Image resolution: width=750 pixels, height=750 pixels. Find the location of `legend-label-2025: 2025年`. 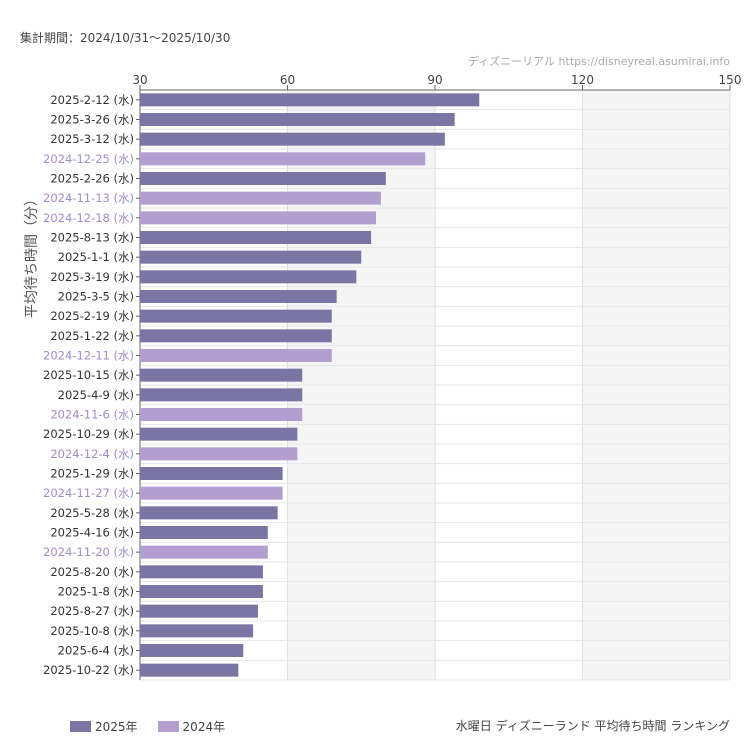

legend-label-2025: 2025年 is located at coordinates (116, 727).